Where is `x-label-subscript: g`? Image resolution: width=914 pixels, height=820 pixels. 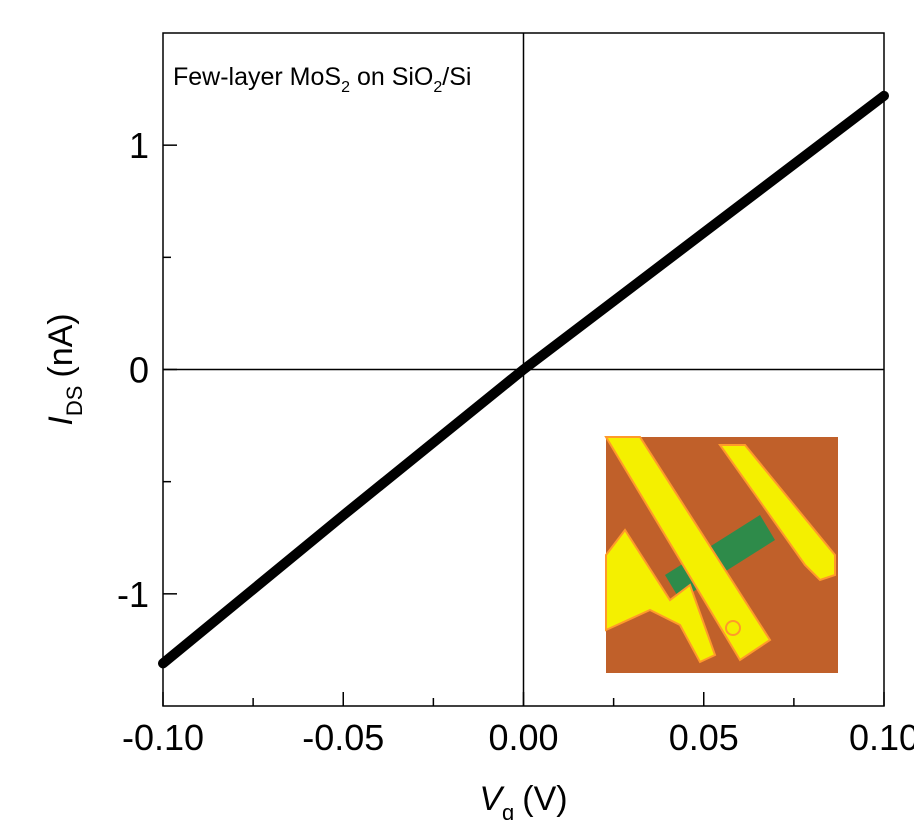
x-label-subscript: g is located at coordinates (508, 810).